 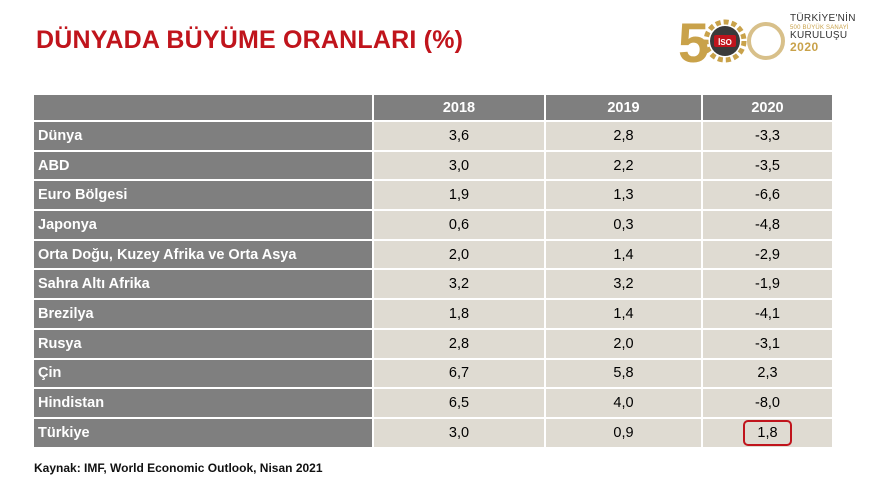 I want to click on table-row: Japonya 0,6 0,3 -4,8, so click(x=433, y=225).